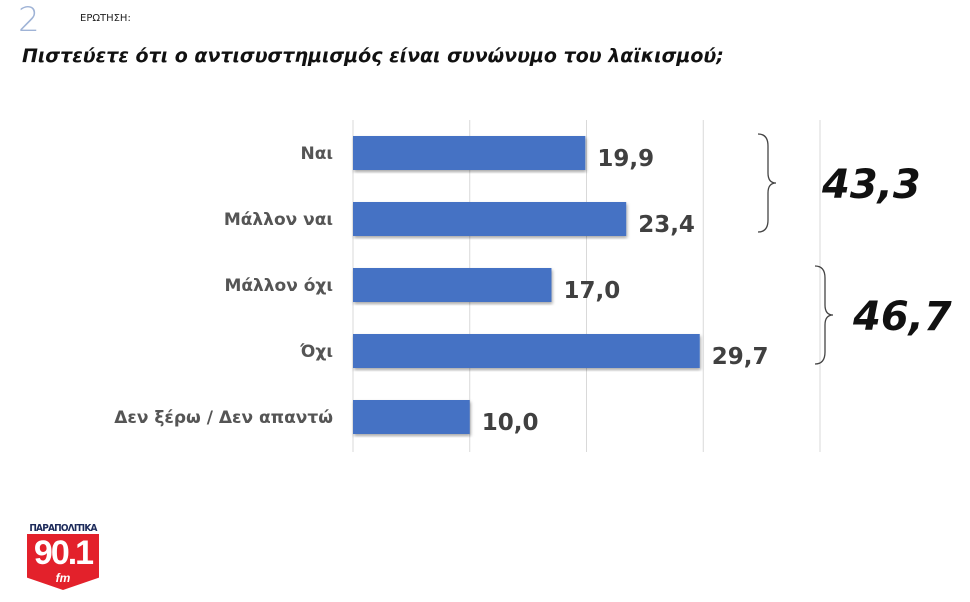 The width and height of the screenshot is (970, 602). Describe the element at coordinates (223, 418) in the screenshot. I see `category-label: Δεν ξέρω / Δεν απαντώ` at that location.